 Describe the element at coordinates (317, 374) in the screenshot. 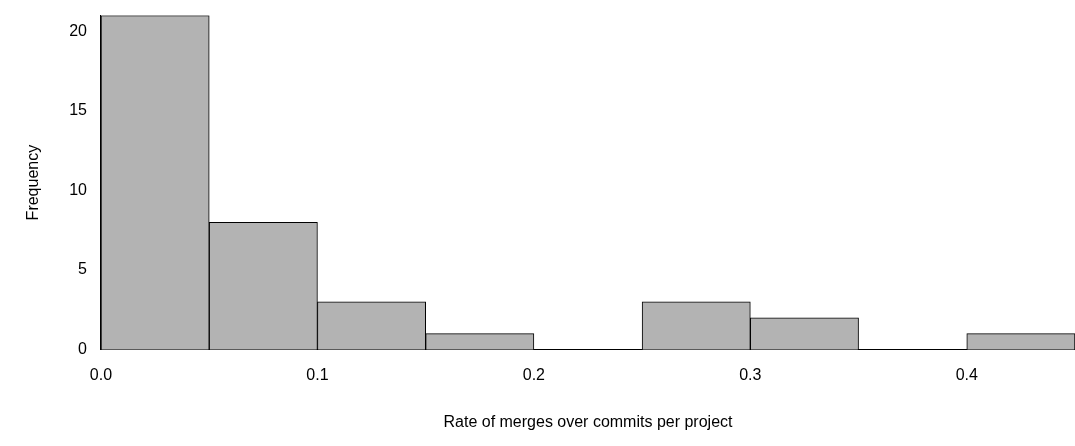

I see `x-tick-label: 0.1` at that location.